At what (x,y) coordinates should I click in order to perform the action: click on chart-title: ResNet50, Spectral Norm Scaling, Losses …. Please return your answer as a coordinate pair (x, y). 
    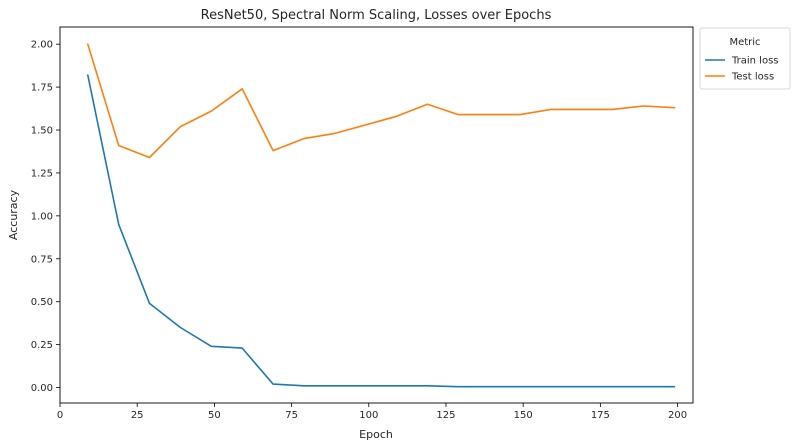
    Looking at the image, I should click on (376, 15).